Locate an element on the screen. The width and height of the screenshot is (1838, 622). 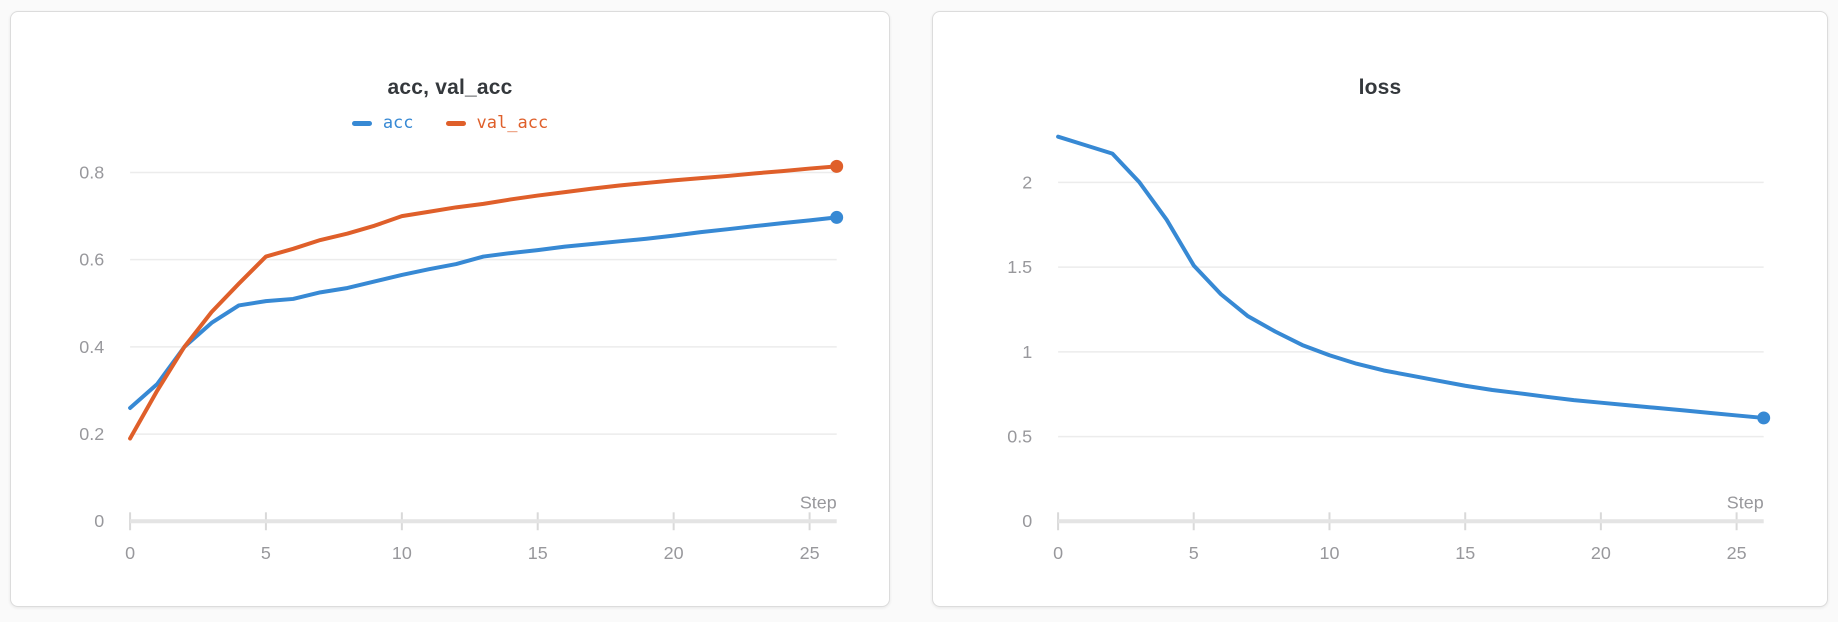
y-tick-label: 0.8 is located at coordinates (91, 172).